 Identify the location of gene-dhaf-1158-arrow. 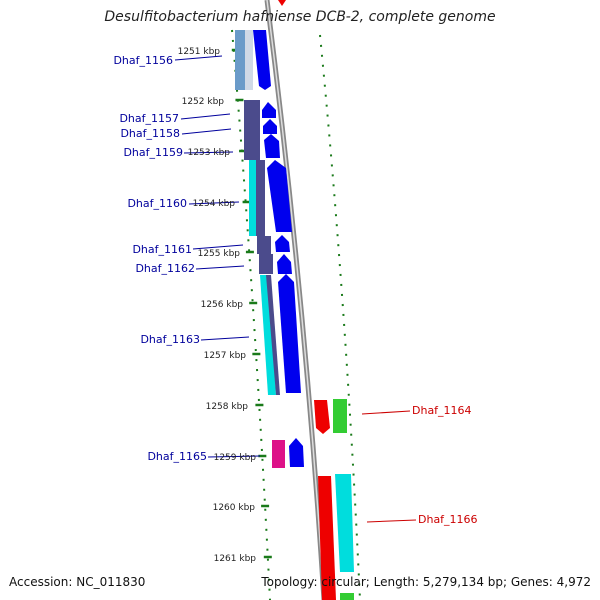
(270, 126).